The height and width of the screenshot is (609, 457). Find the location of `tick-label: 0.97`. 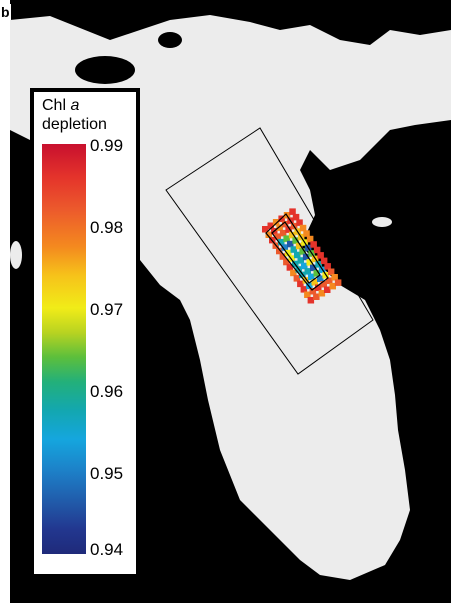

tick-label: 0.97 is located at coordinates (107, 309).